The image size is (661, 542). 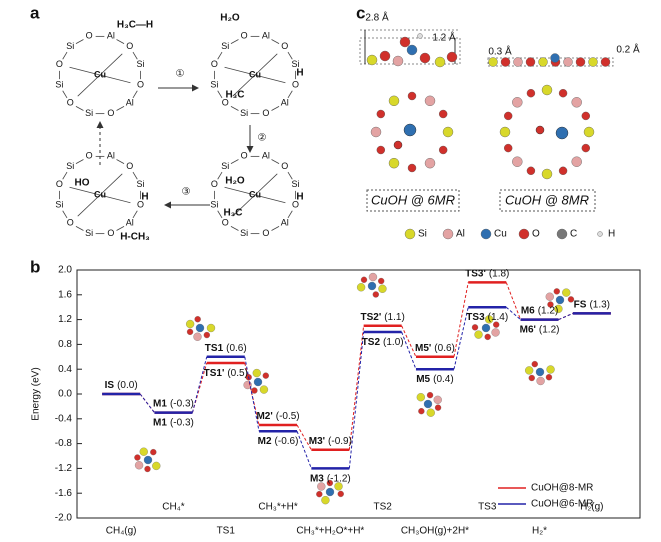 What do you see at coordinates (82, 183) in the screenshot?
I see `adsorbate-label: HO` at bounding box center [82, 183].